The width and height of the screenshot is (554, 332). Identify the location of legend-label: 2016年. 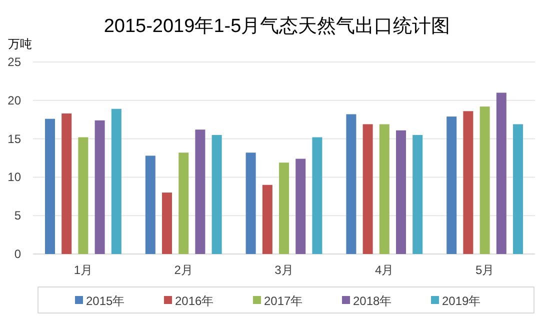
(194, 301).